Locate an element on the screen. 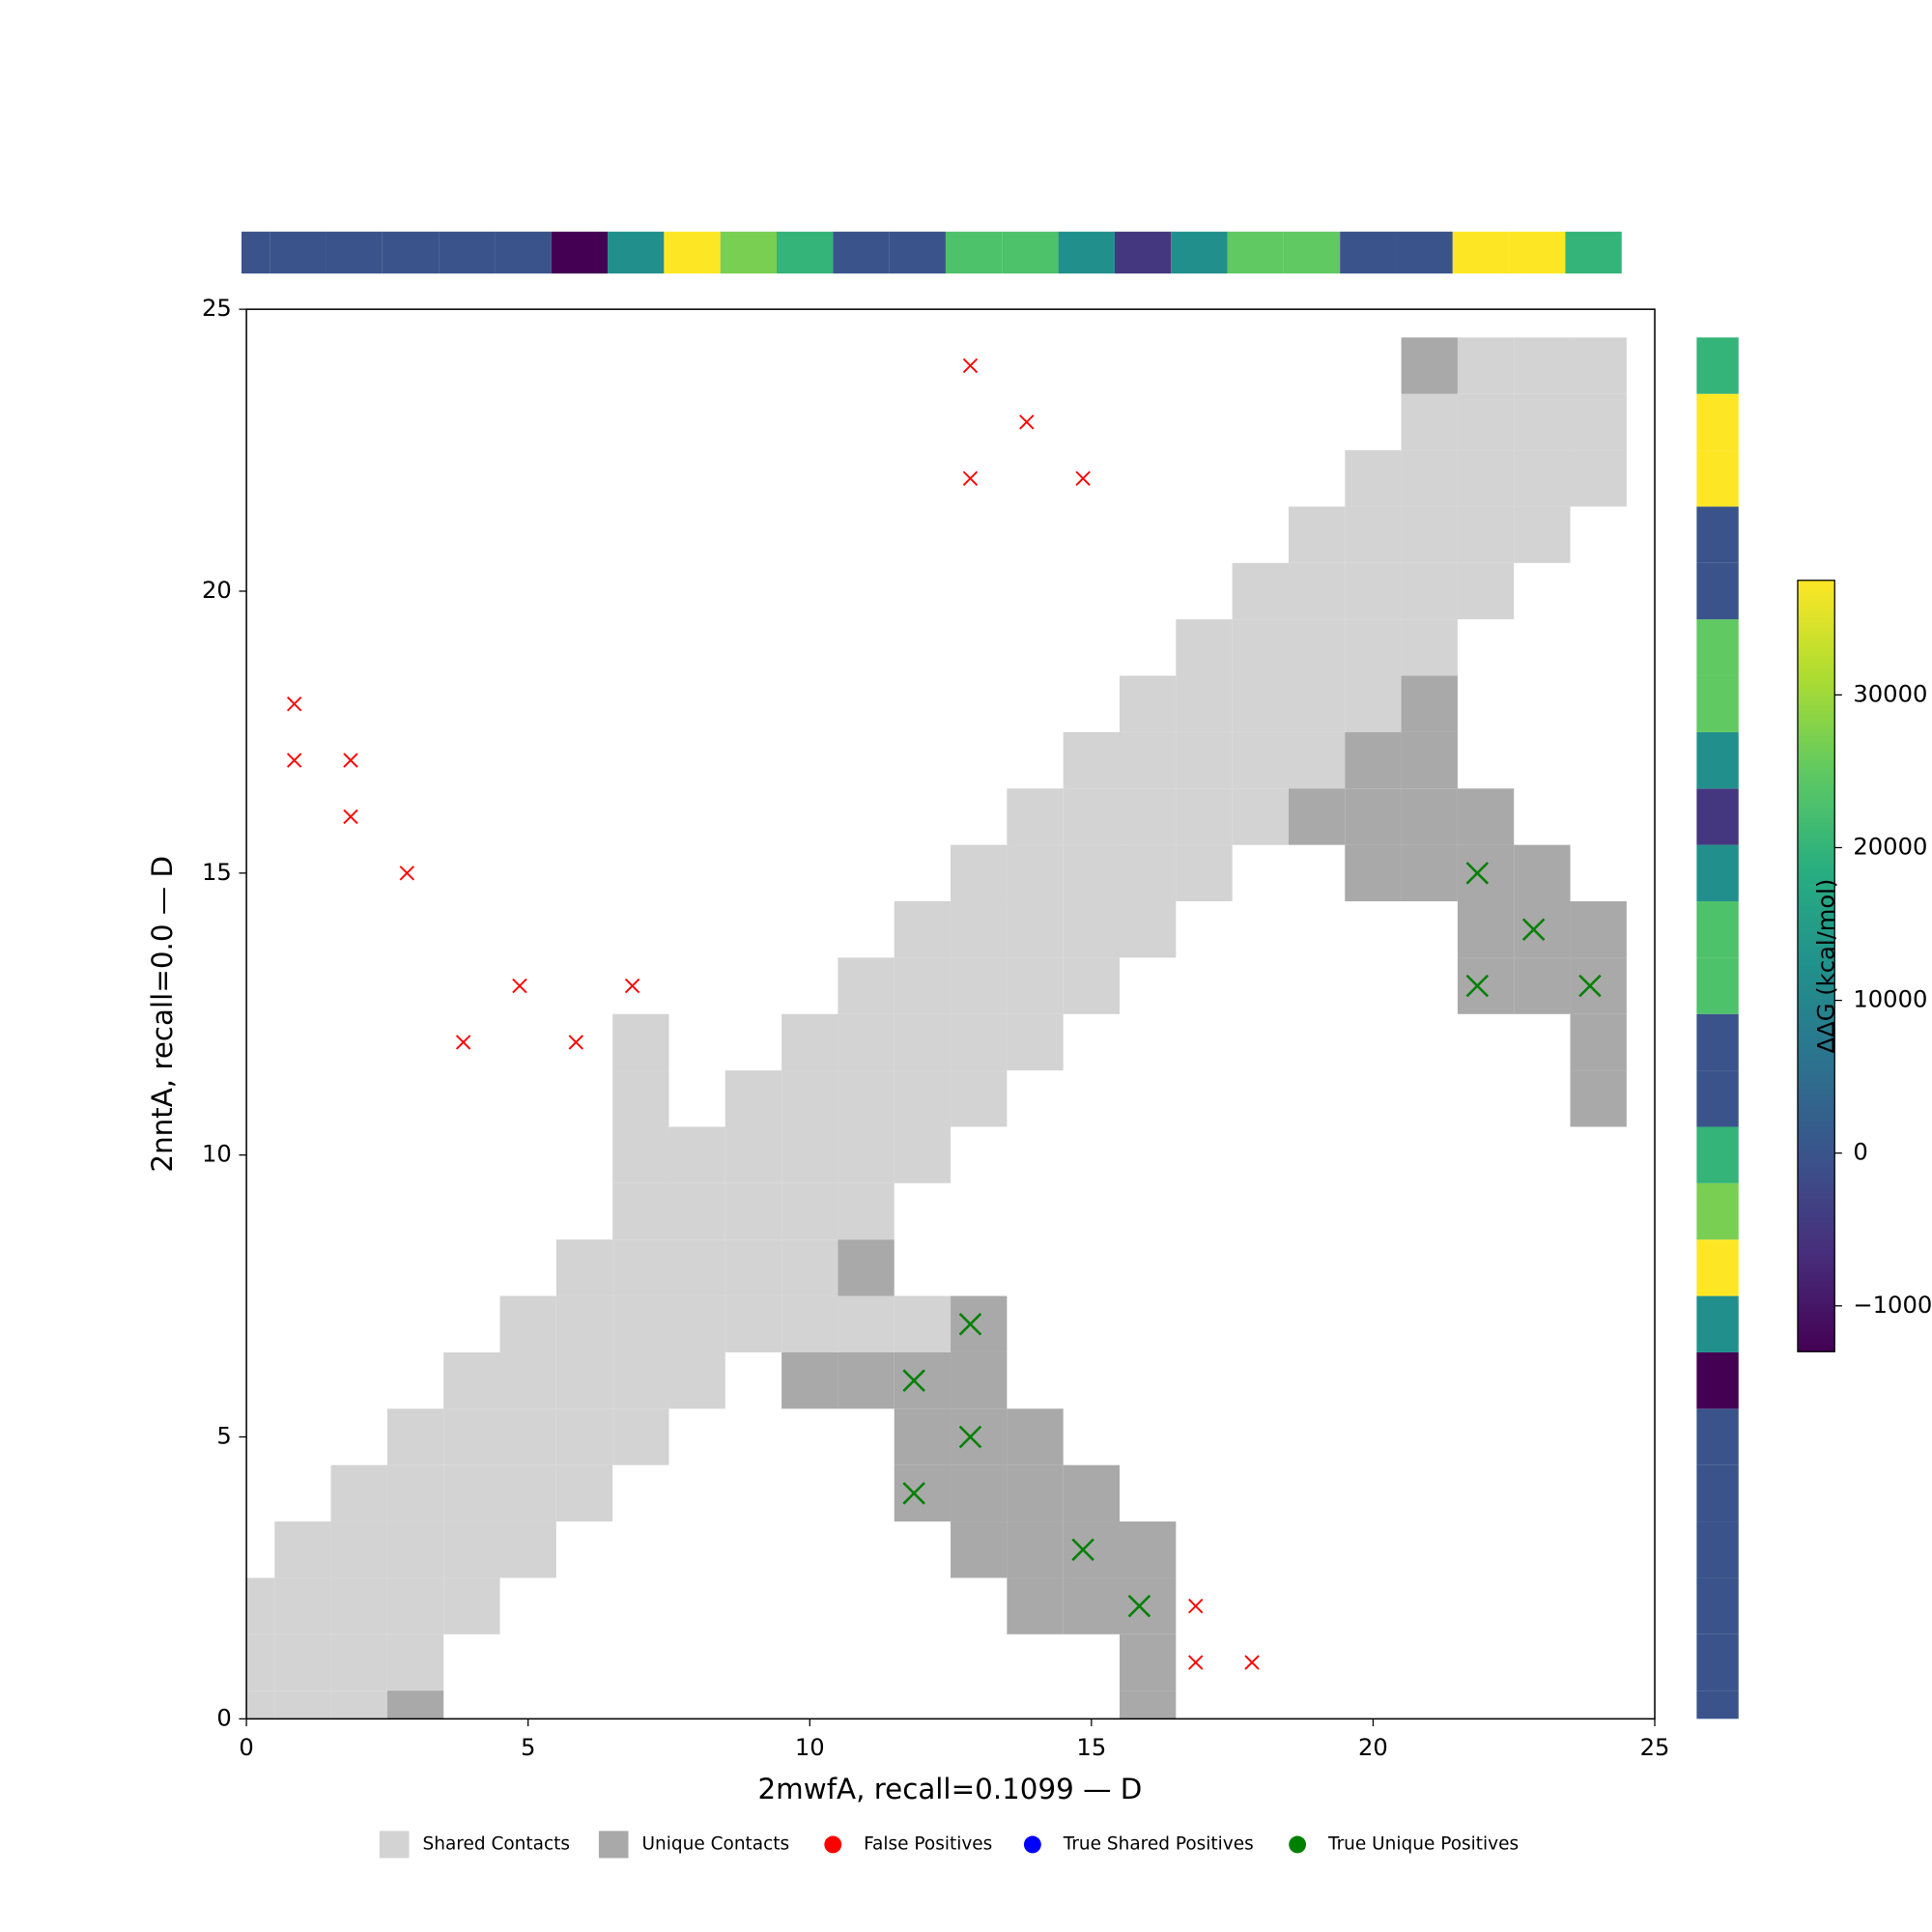  legend-label: True Shared Positives is located at coordinates (1158, 1843).